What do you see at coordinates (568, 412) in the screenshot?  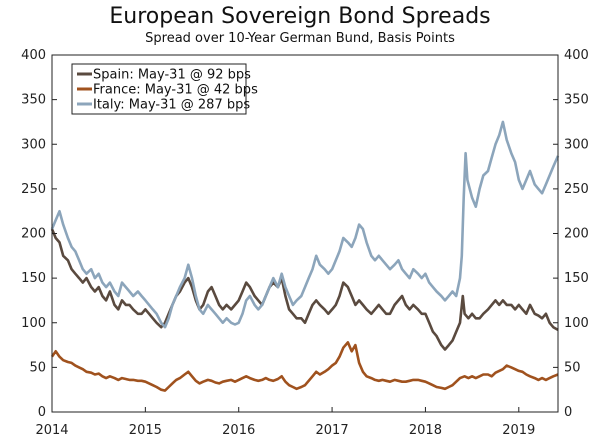 I see `y-tick-label-right: 0` at bounding box center [568, 412].